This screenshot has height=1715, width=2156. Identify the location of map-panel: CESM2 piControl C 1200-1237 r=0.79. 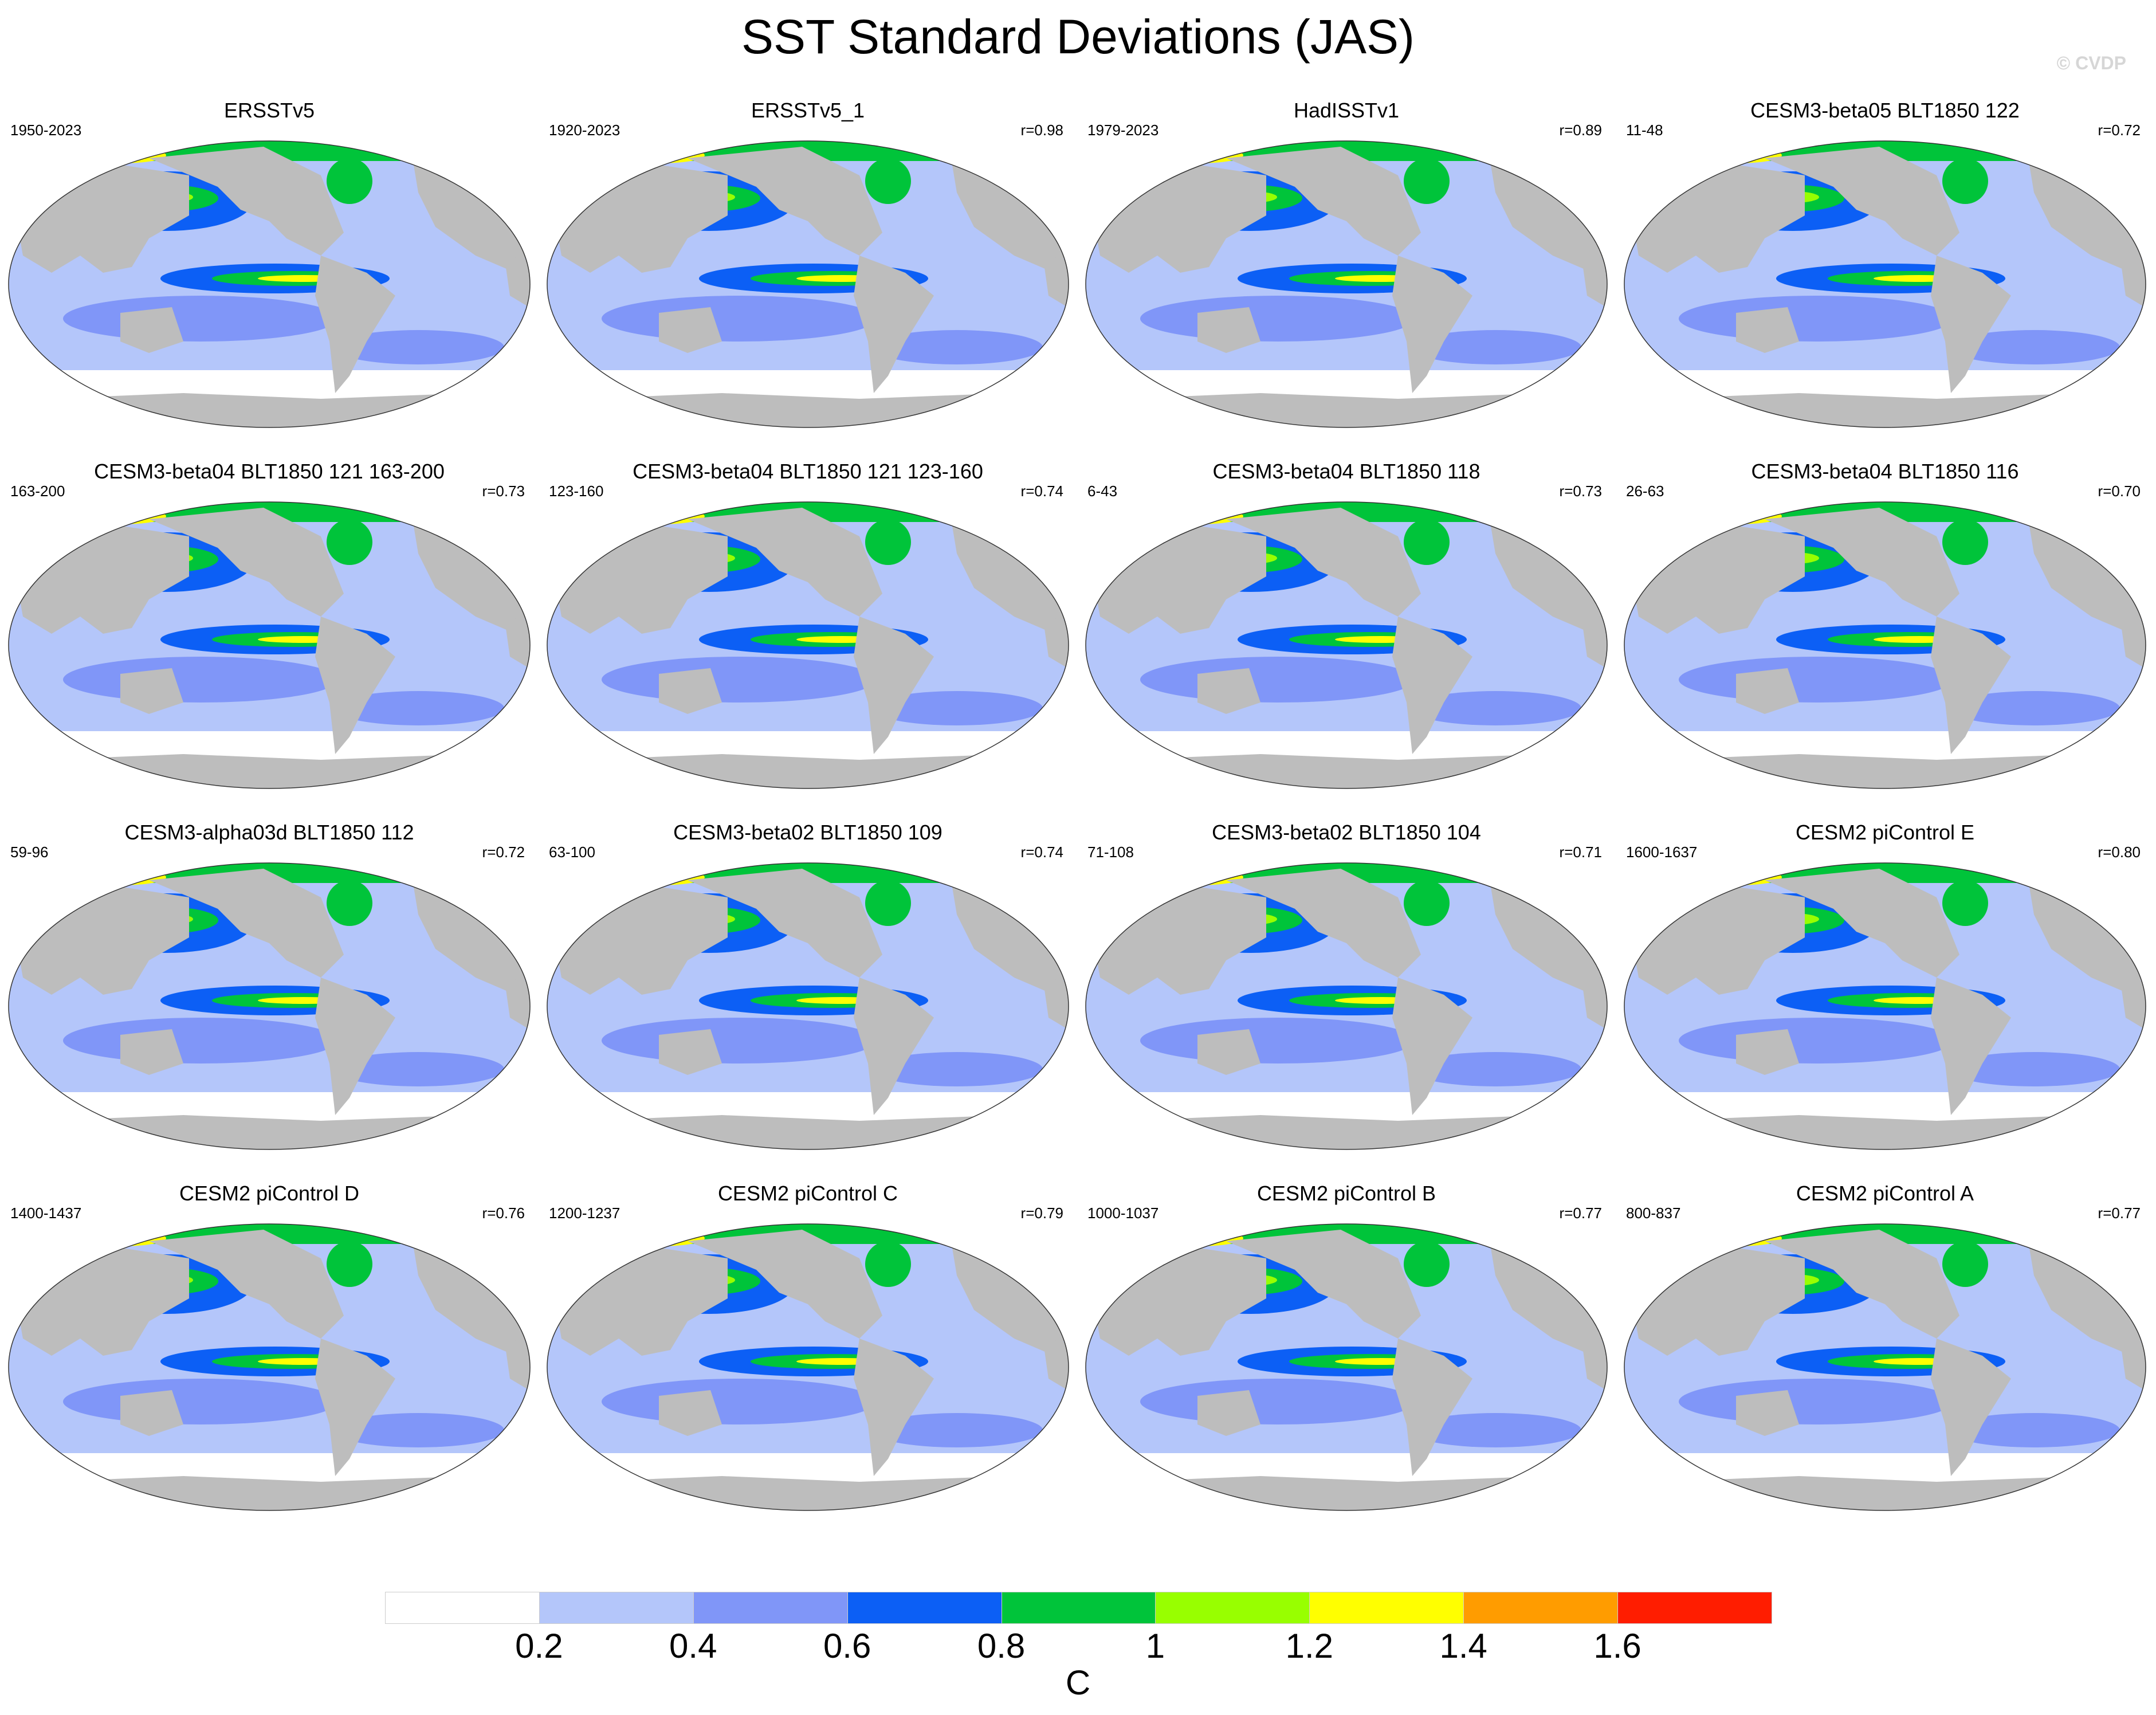
(808, 1363).